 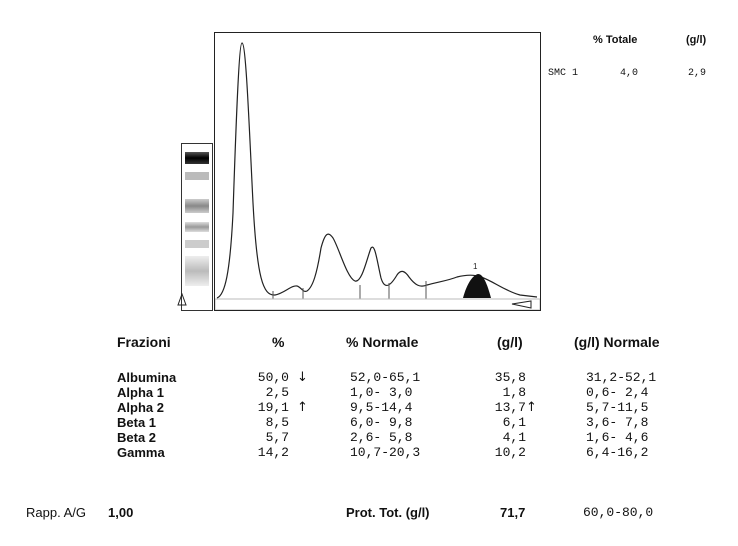 I want to click on fraction-gl: 1,8, so click(x=514, y=392).